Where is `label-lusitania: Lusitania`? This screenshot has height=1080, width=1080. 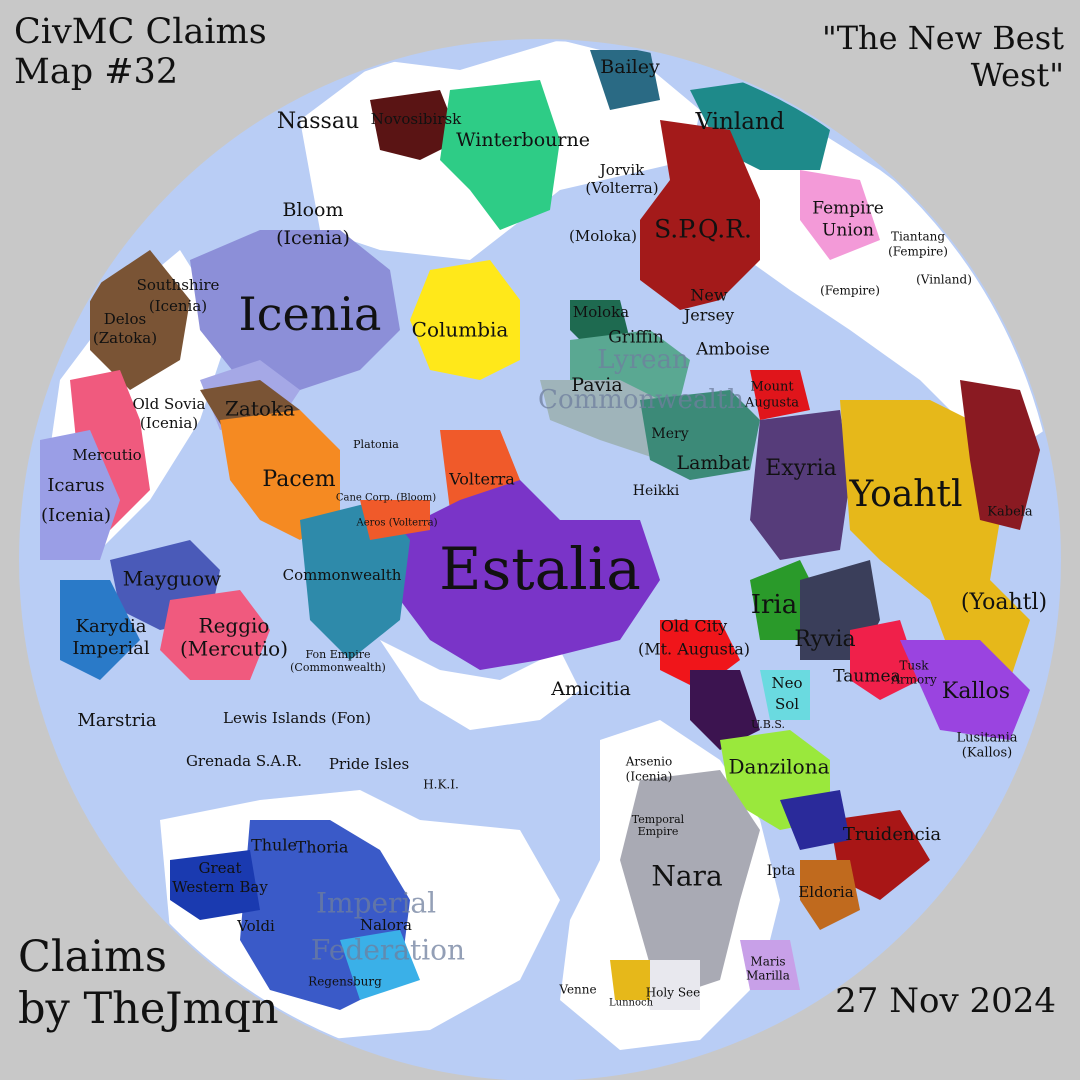 label-lusitania: Lusitania is located at coordinates (986, 738).